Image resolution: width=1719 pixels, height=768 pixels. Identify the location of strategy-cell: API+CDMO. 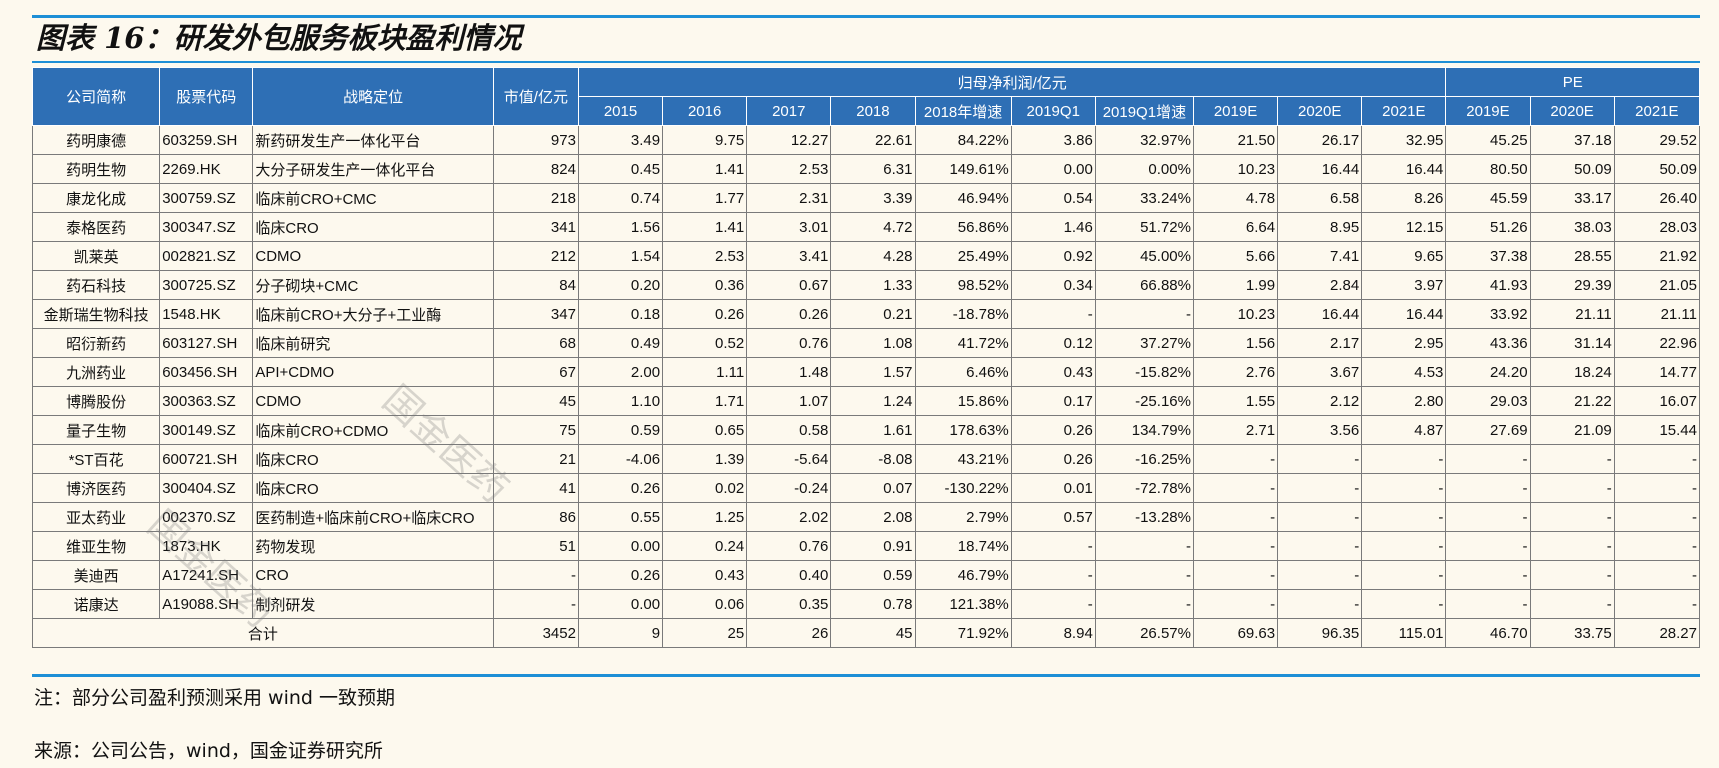
(373, 372).